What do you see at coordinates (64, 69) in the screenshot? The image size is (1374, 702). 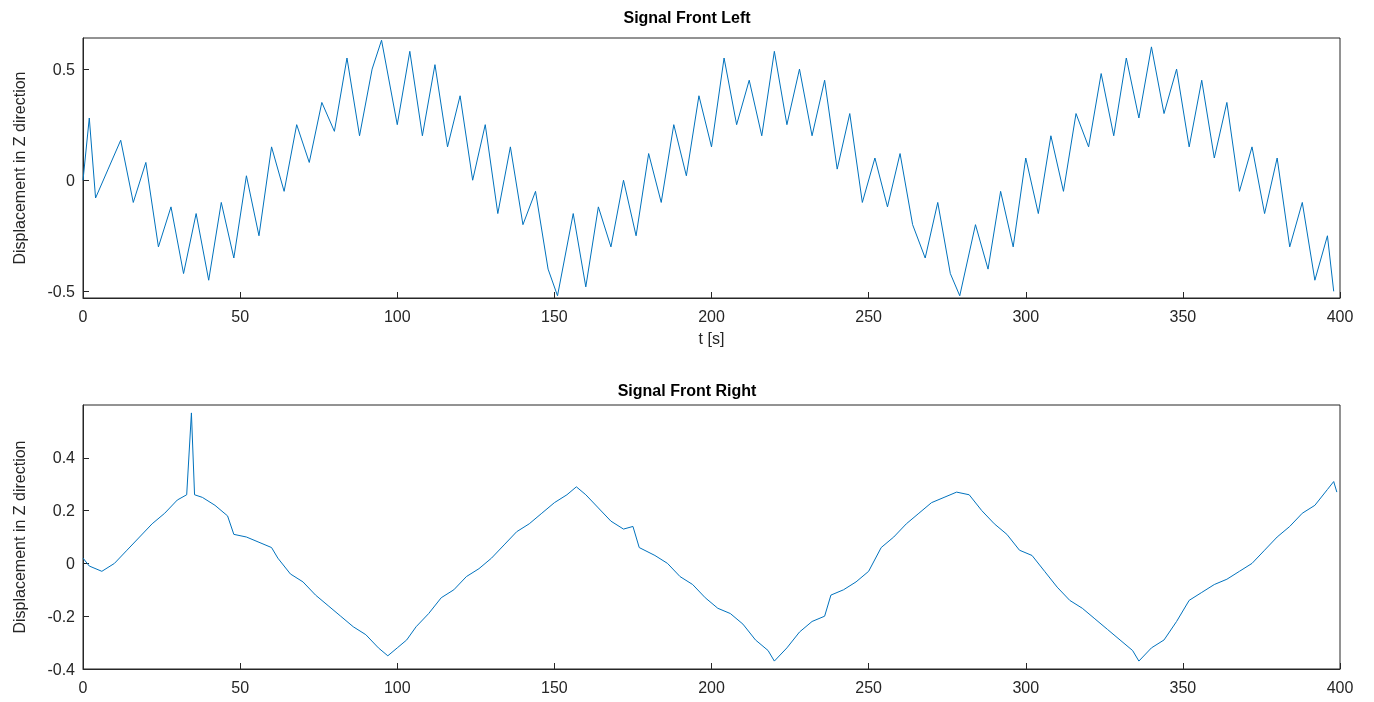 I see `y-tick-label: 0.5` at bounding box center [64, 69].